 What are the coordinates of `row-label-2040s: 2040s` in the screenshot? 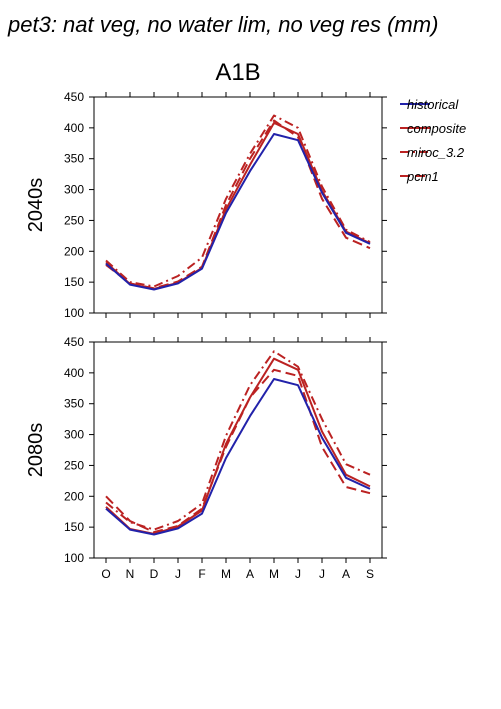 It's located at (36, 205).